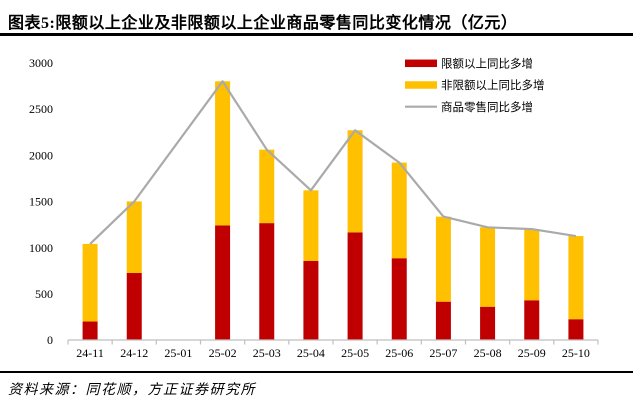 This screenshot has height=415, width=633. I want to click on title-rule, so click(316, 34).